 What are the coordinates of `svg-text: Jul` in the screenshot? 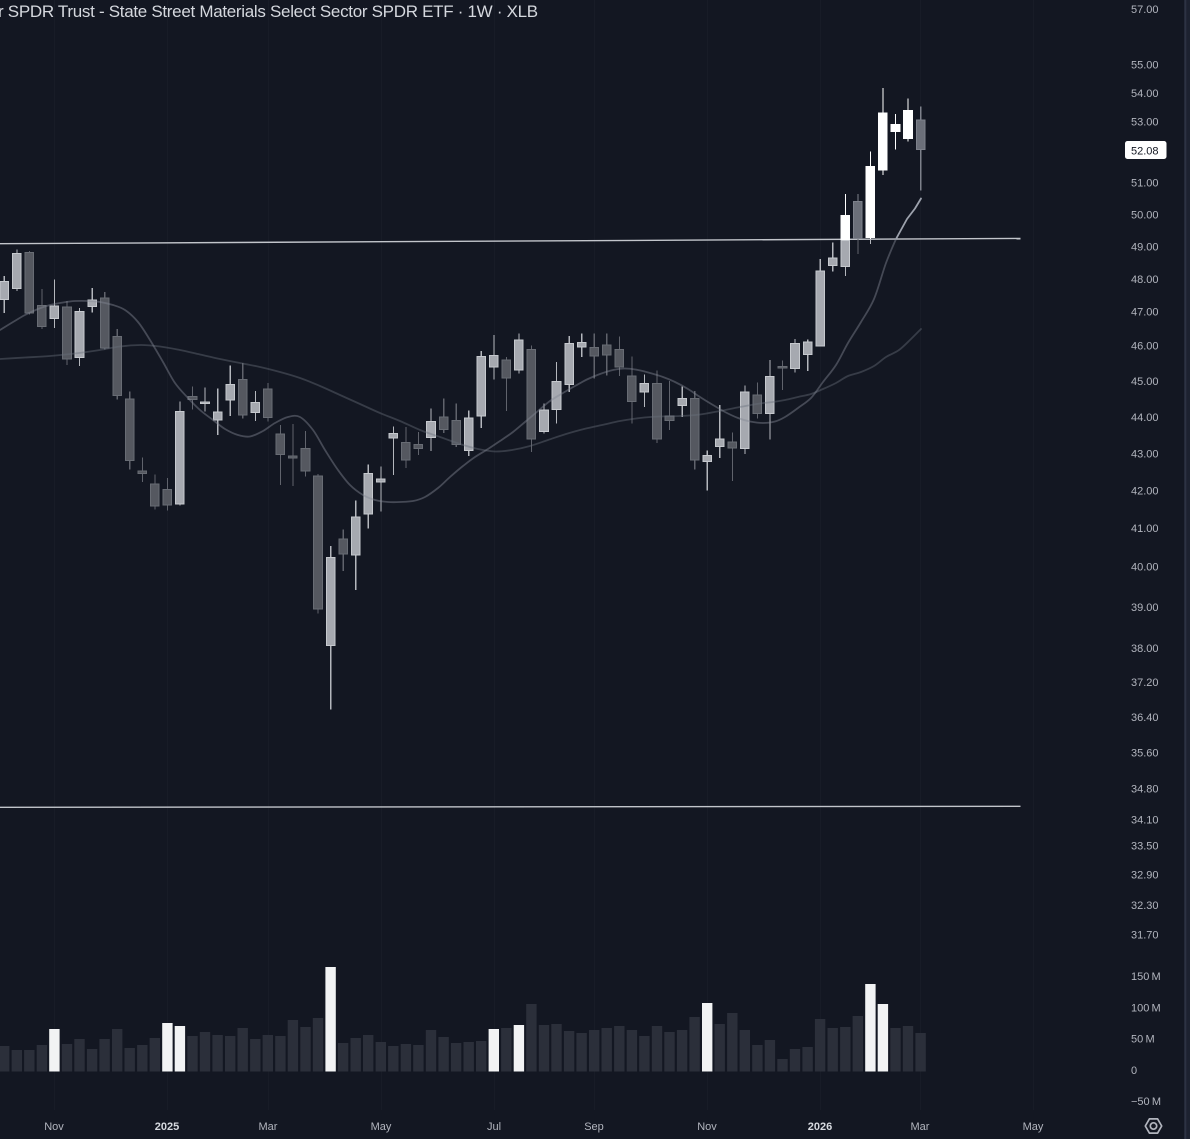 It's located at (494, 1127).